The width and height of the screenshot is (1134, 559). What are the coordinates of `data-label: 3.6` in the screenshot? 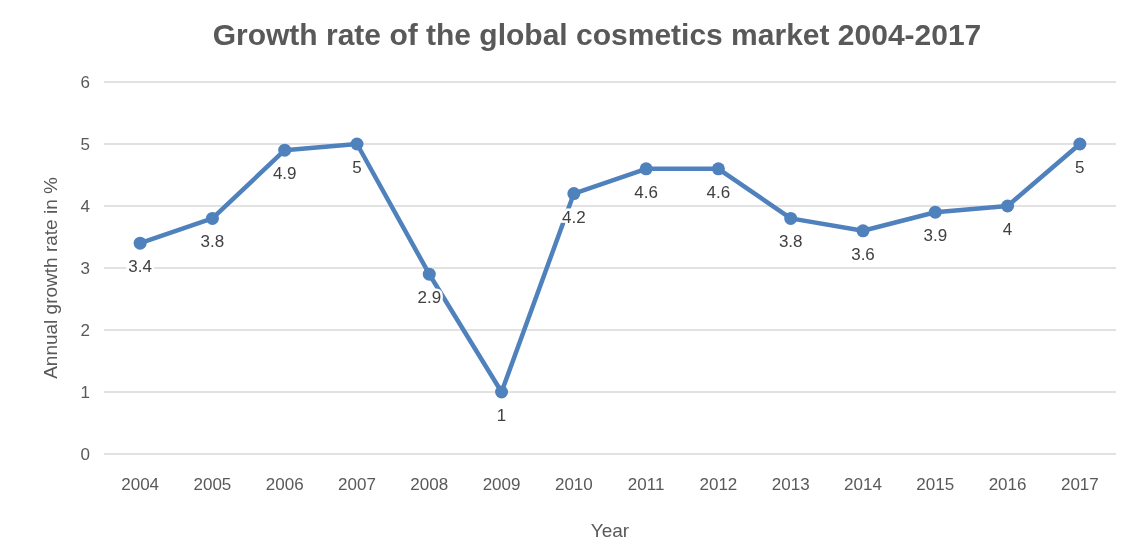 It's located at (863, 254).